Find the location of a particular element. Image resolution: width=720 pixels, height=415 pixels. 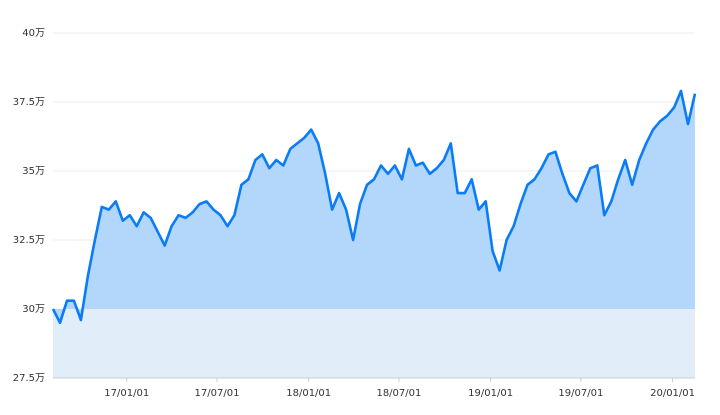

y-tick-label: 37.5万 is located at coordinates (29, 102).